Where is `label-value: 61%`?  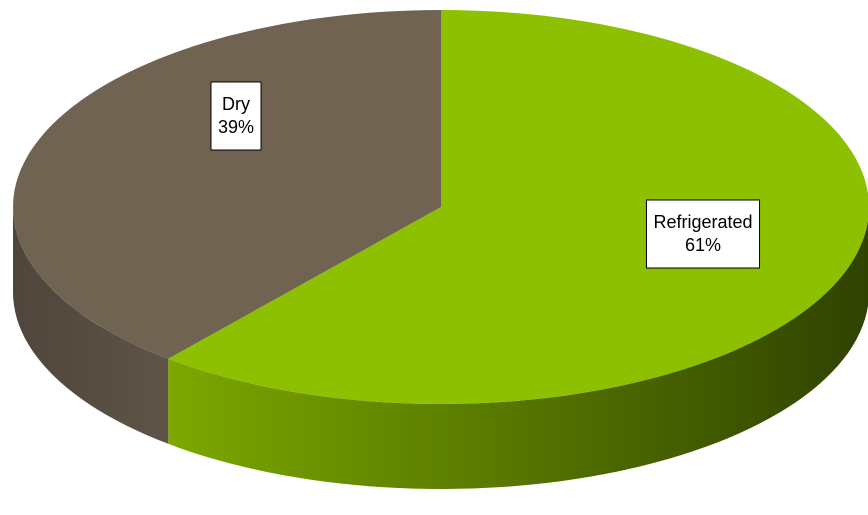 label-value: 61% is located at coordinates (703, 245).